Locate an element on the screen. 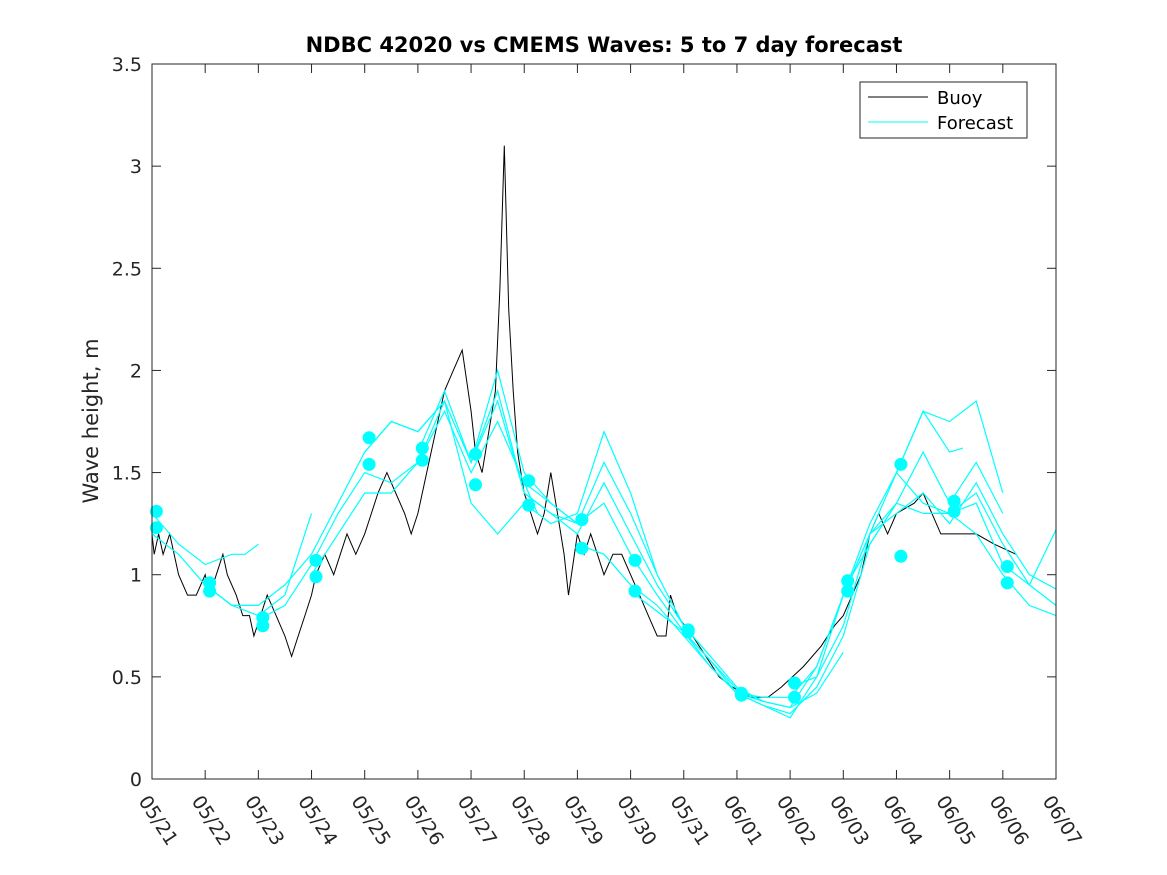  legend-box is located at coordinates (943, 110).